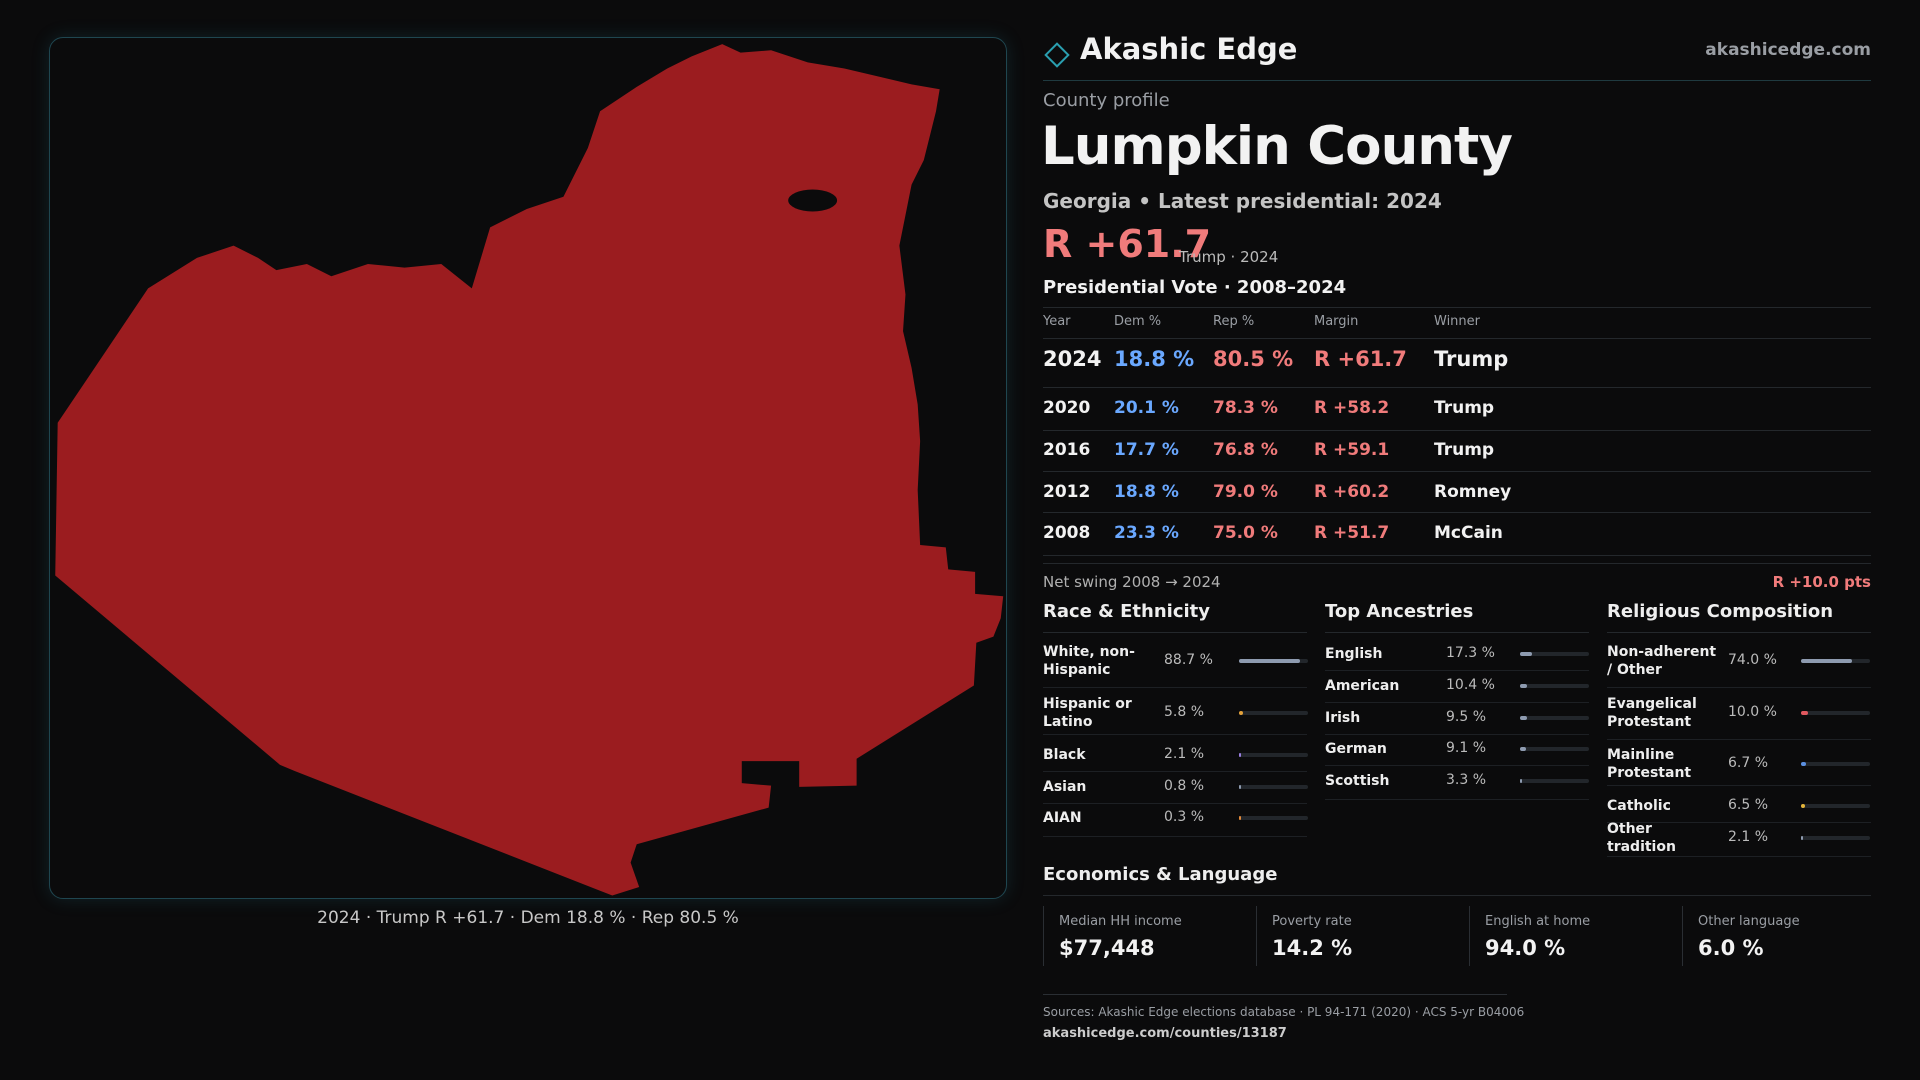 The width and height of the screenshot is (1920, 1080). I want to click on swing-label: Net swing 2008 → 2024, so click(1132, 582).